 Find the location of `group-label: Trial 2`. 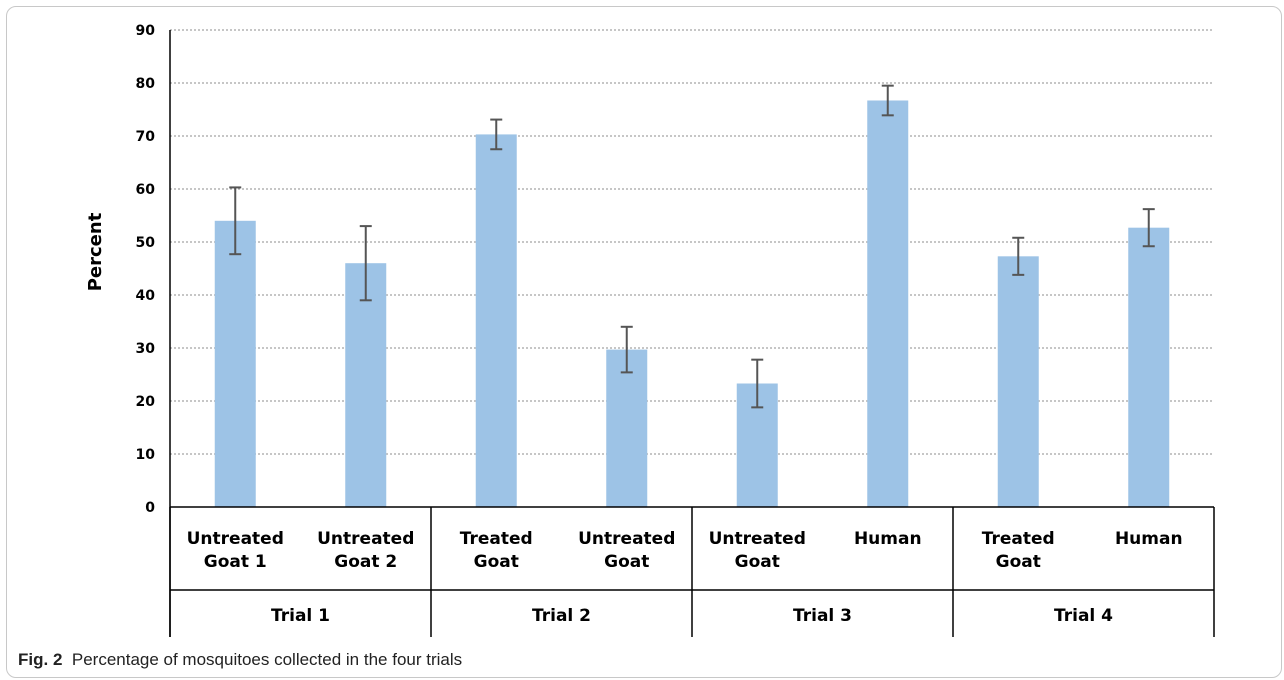

group-label: Trial 2 is located at coordinates (561, 616).